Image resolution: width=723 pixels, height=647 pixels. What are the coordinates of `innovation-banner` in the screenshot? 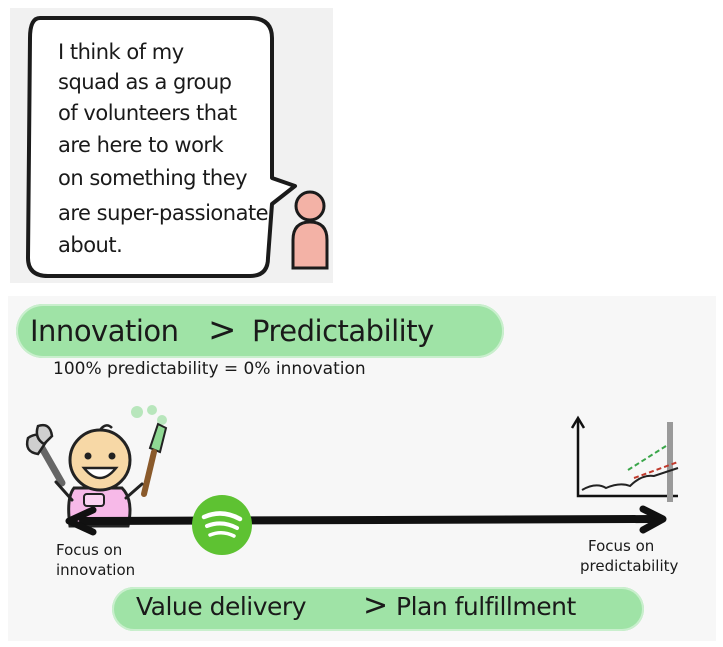 It's located at (260, 331).